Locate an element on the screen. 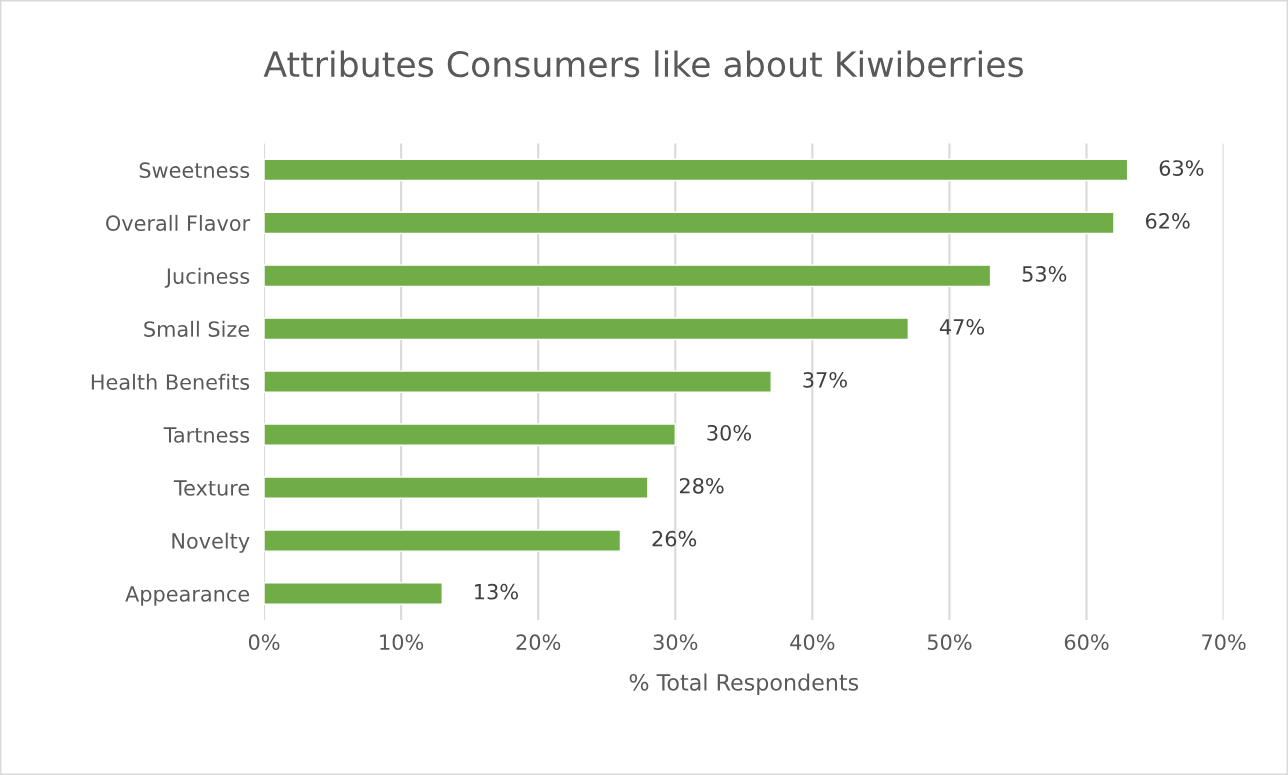 This screenshot has width=1288, height=775. y-tick-label: Juciness is located at coordinates (207, 277).